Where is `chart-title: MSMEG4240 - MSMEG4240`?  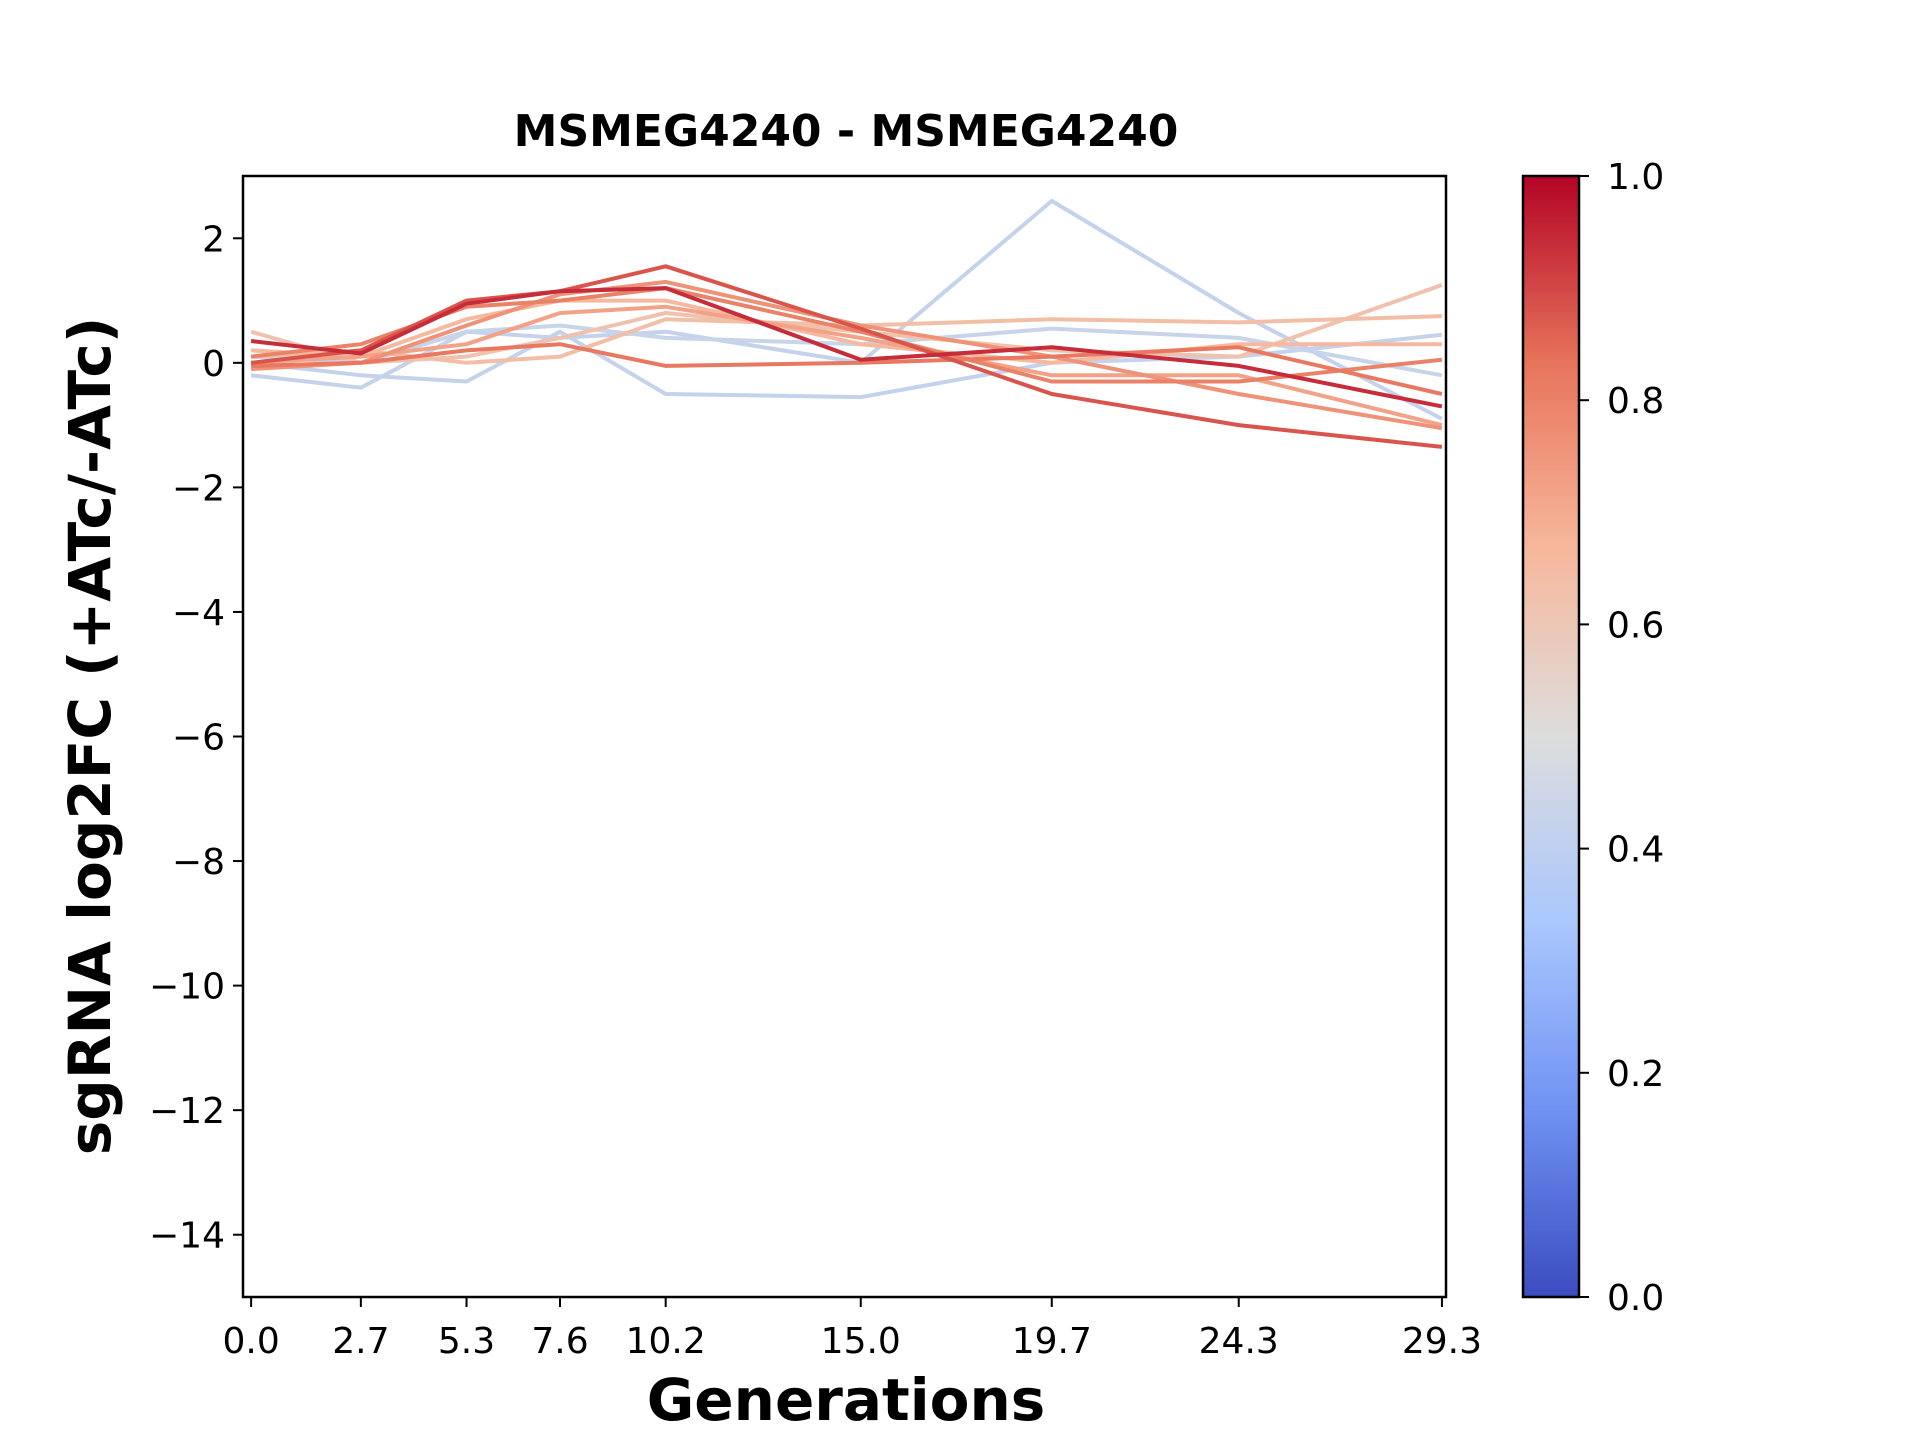 chart-title: MSMEG4240 - MSMEG4240 is located at coordinates (846, 131).